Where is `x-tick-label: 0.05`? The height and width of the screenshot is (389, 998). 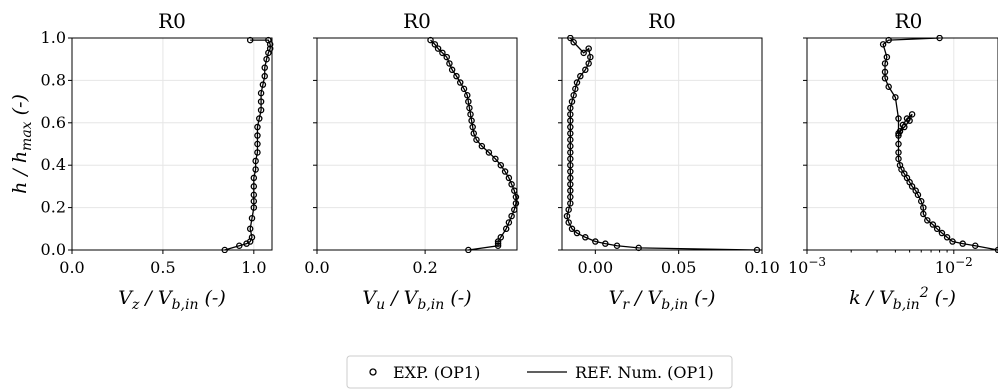
x-tick-label: 0.05 is located at coordinates (679, 267).